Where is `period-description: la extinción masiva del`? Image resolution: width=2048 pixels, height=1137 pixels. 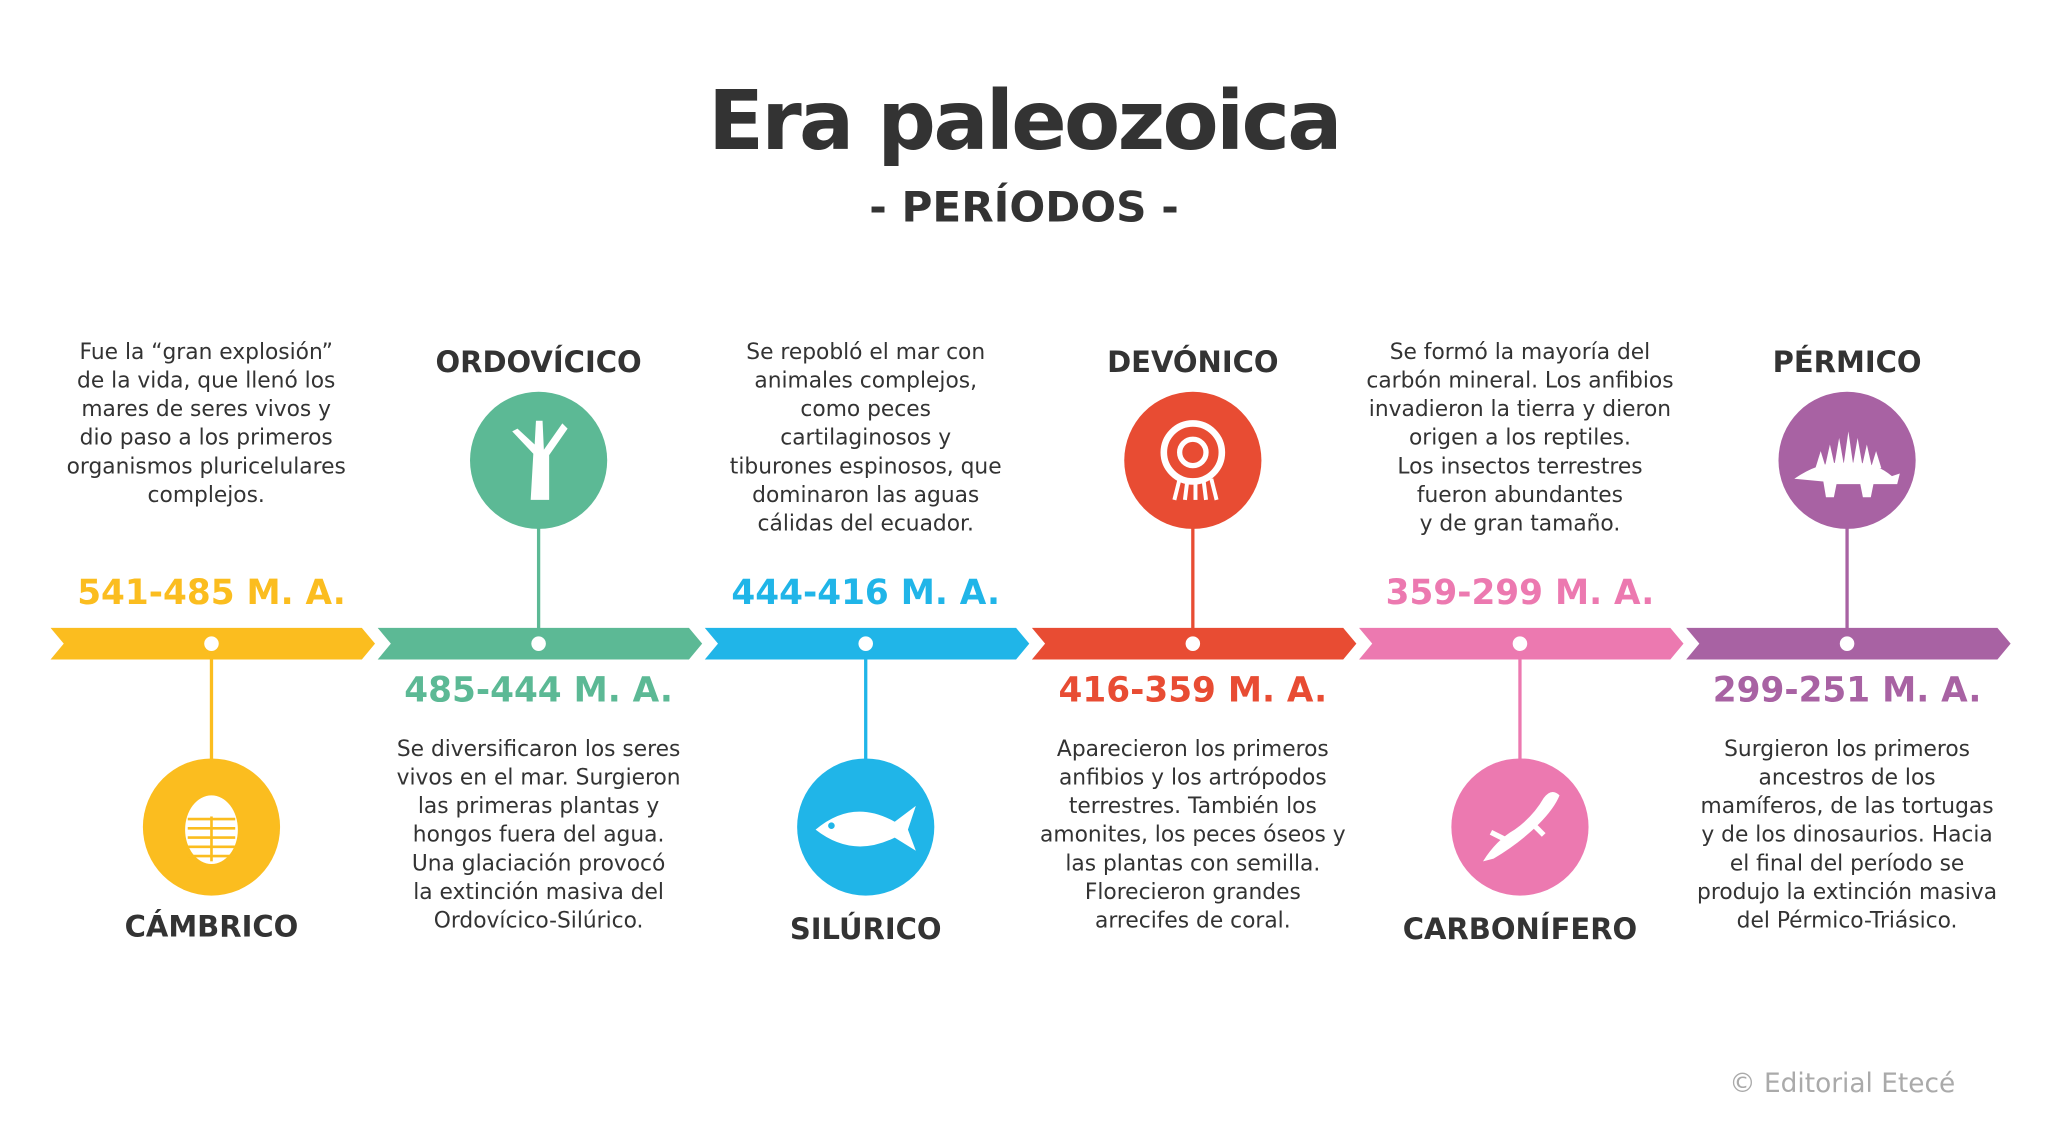 period-description: la extinción masiva del is located at coordinates (538, 892).